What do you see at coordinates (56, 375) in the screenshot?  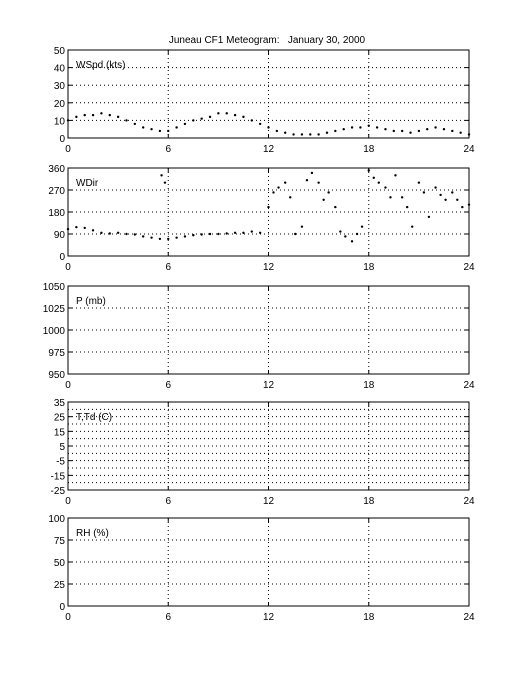 I see `y-tick-label: 950` at bounding box center [56, 375].